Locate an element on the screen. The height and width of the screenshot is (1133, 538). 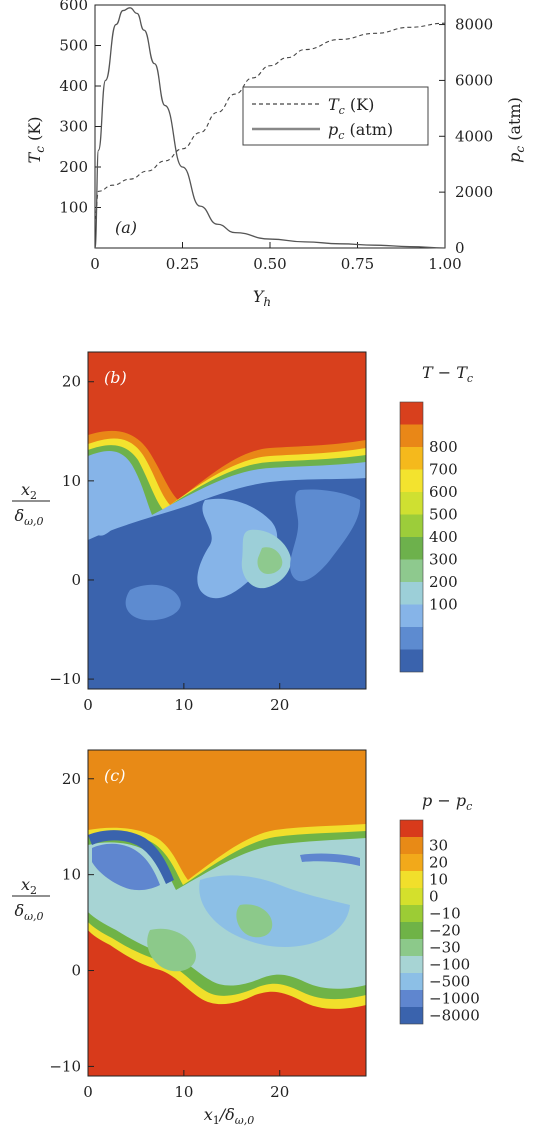
panel-a-legend: Tc (K) pc (atm) is located at coordinates (335, 116).